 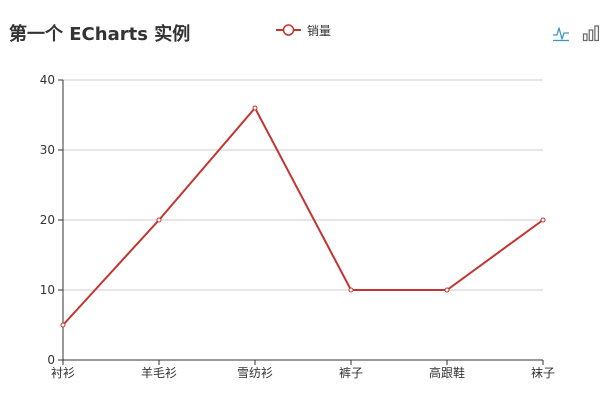 What do you see at coordinates (576, 33) in the screenshot?
I see `toolbox` at bounding box center [576, 33].